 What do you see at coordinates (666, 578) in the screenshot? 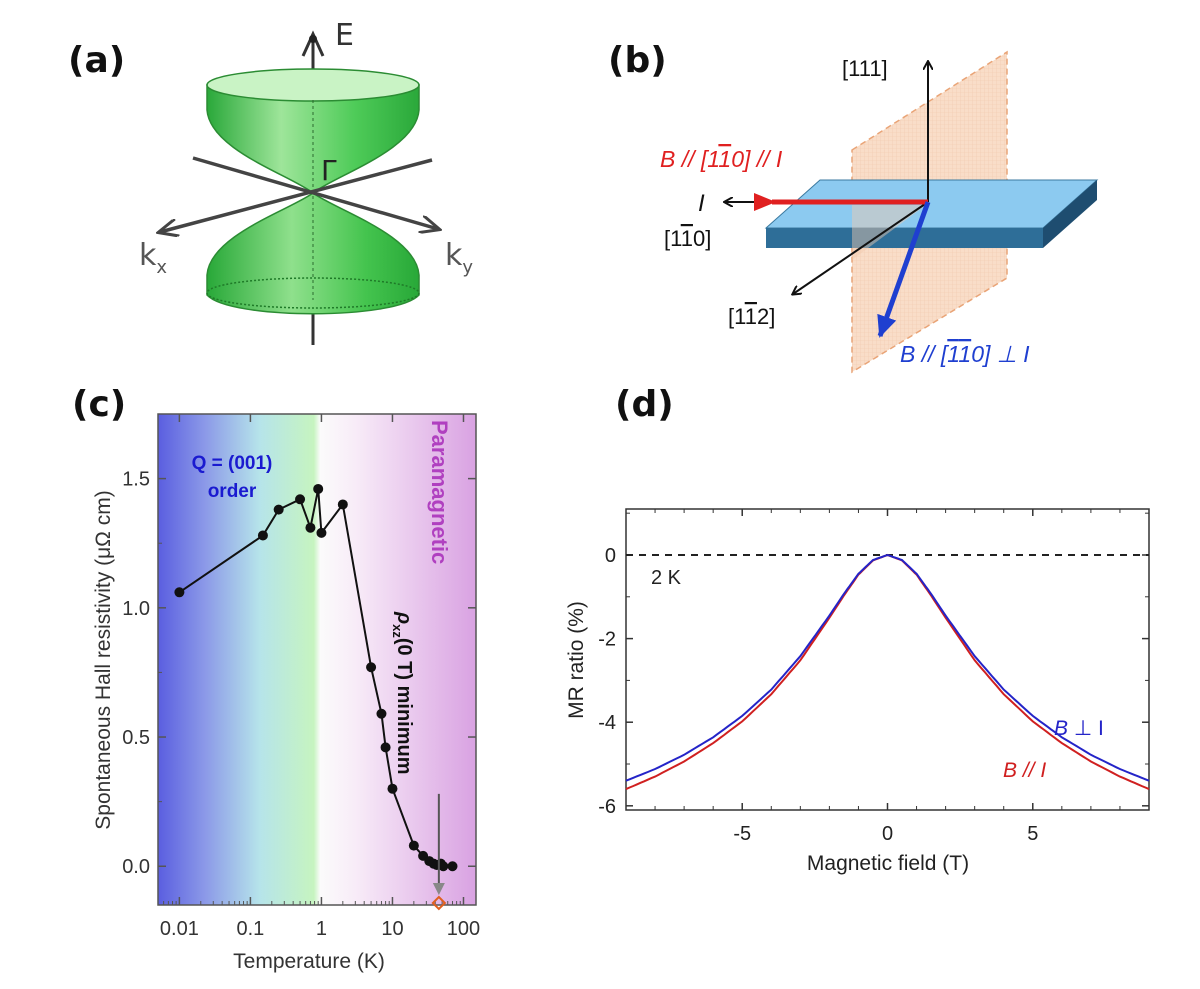
I see `temperature-label: 2 K` at bounding box center [666, 578].